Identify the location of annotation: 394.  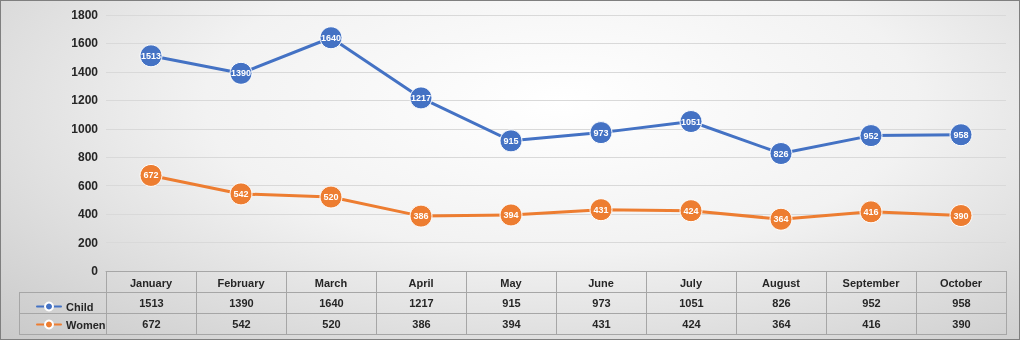
(511, 214).